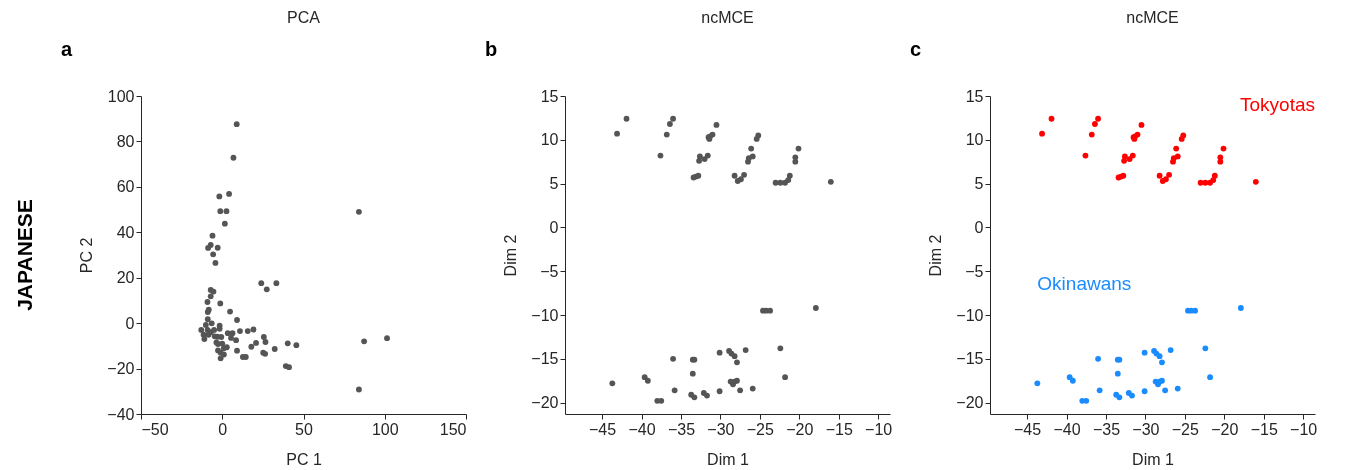 The height and width of the screenshot is (470, 1354). What do you see at coordinates (125, 141) in the screenshot?
I see `y-tick-label: 80` at bounding box center [125, 141].